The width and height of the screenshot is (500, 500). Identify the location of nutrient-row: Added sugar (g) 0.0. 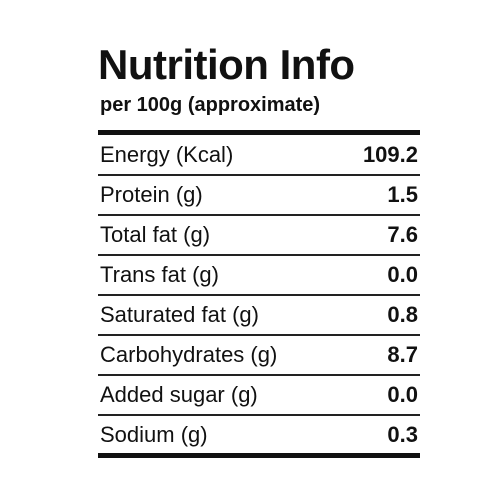
(259, 395).